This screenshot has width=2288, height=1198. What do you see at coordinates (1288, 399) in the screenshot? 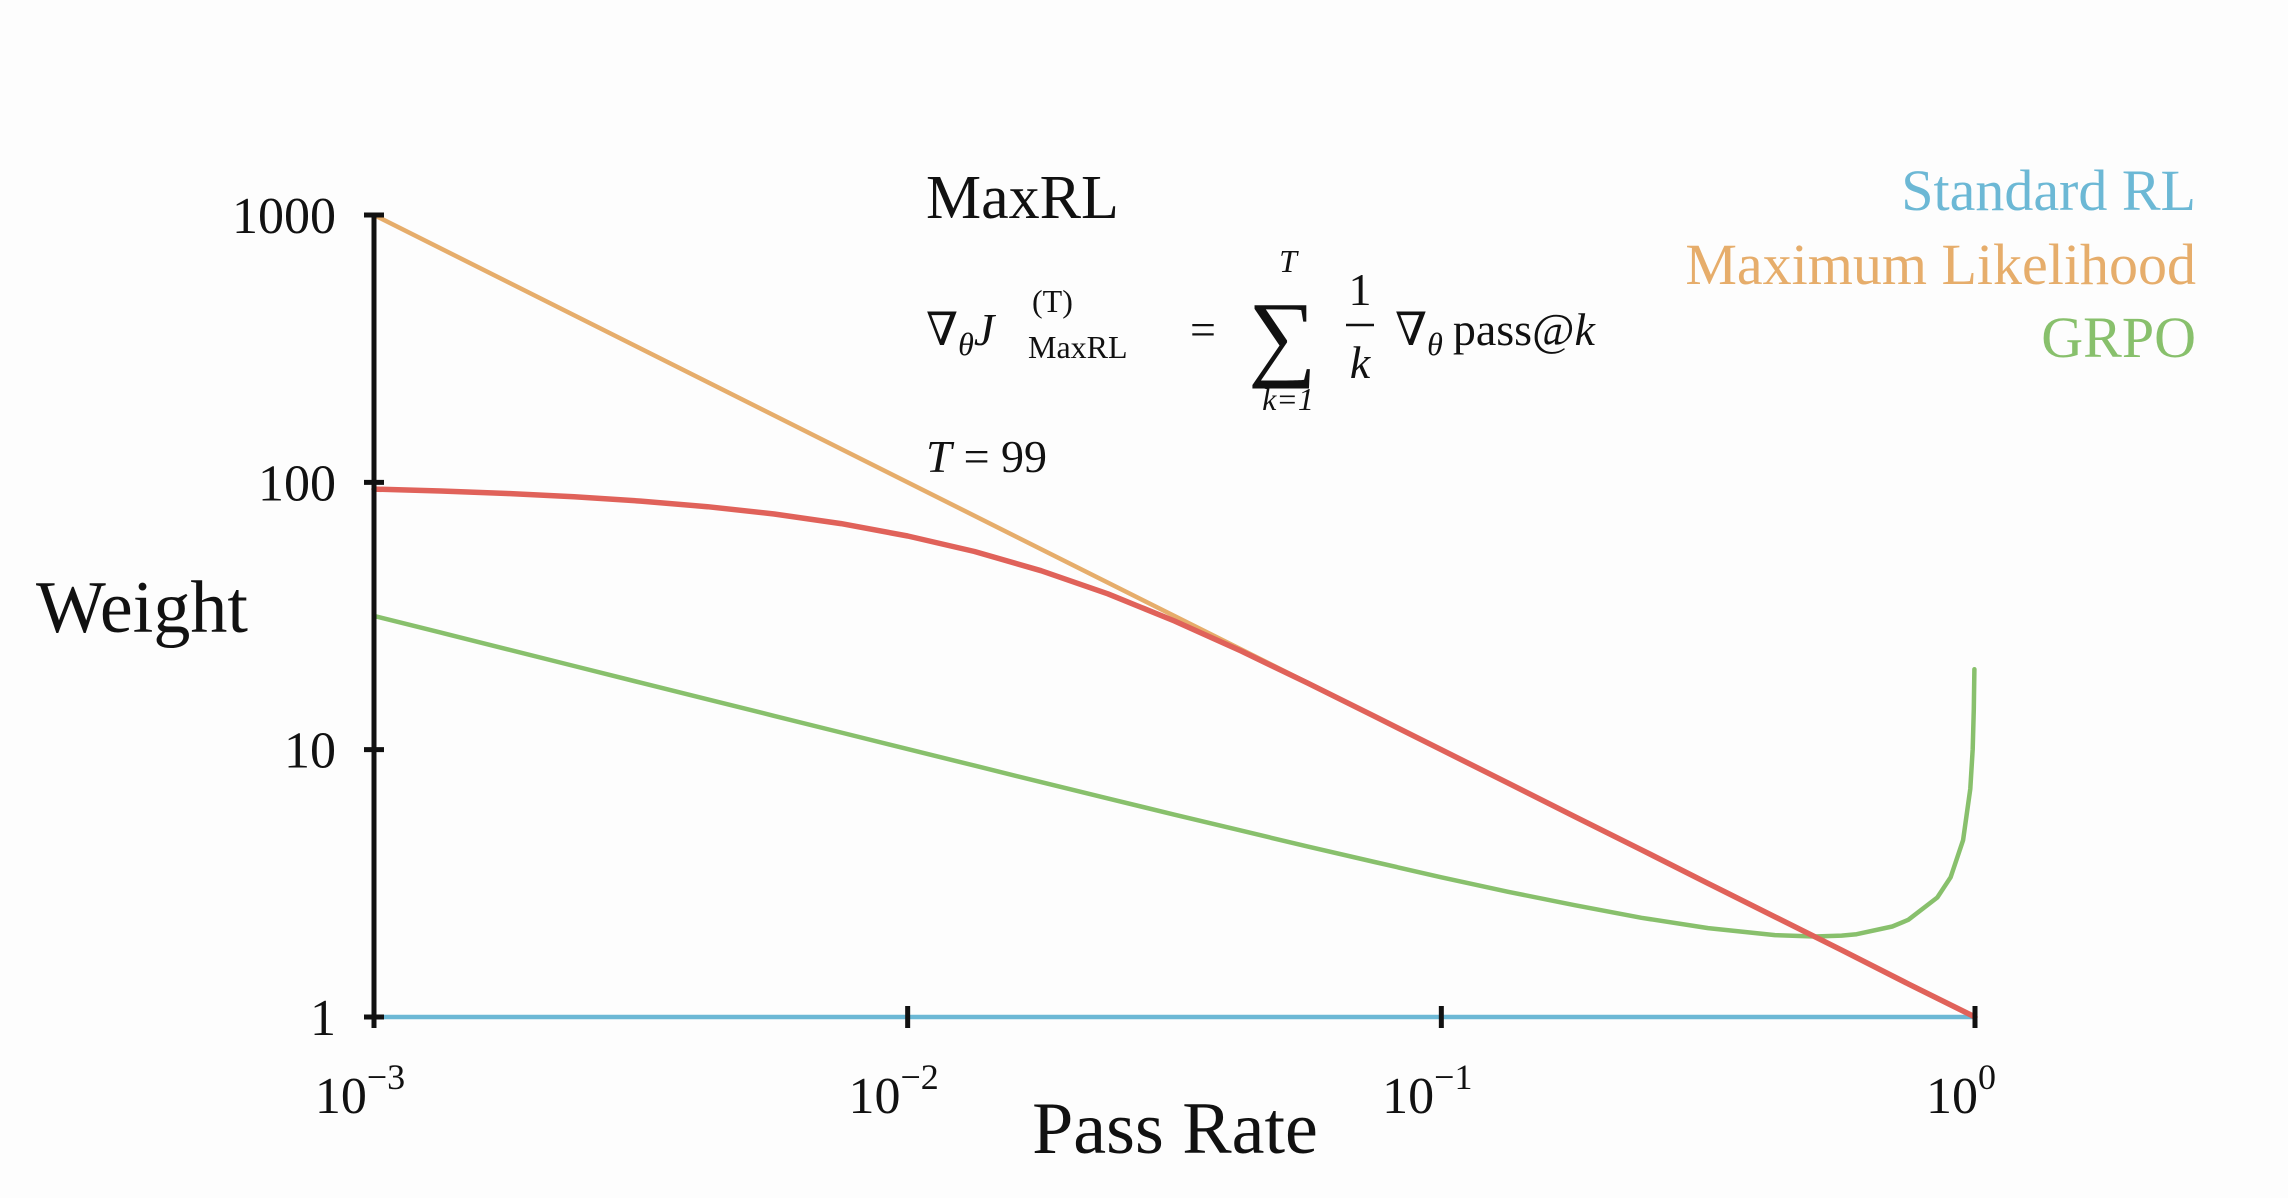
I see `formula-sum-bottom: k=1` at bounding box center [1288, 399].